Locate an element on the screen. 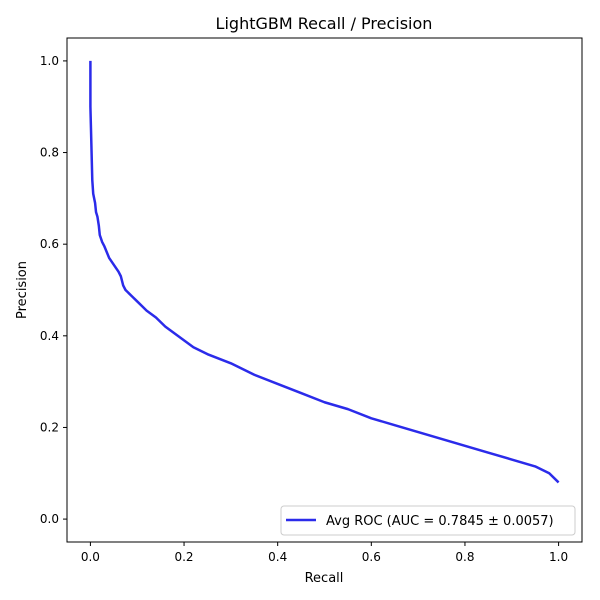 The width and height of the screenshot is (600, 600). y-axis-label: Precision is located at coordinates (22, 290).